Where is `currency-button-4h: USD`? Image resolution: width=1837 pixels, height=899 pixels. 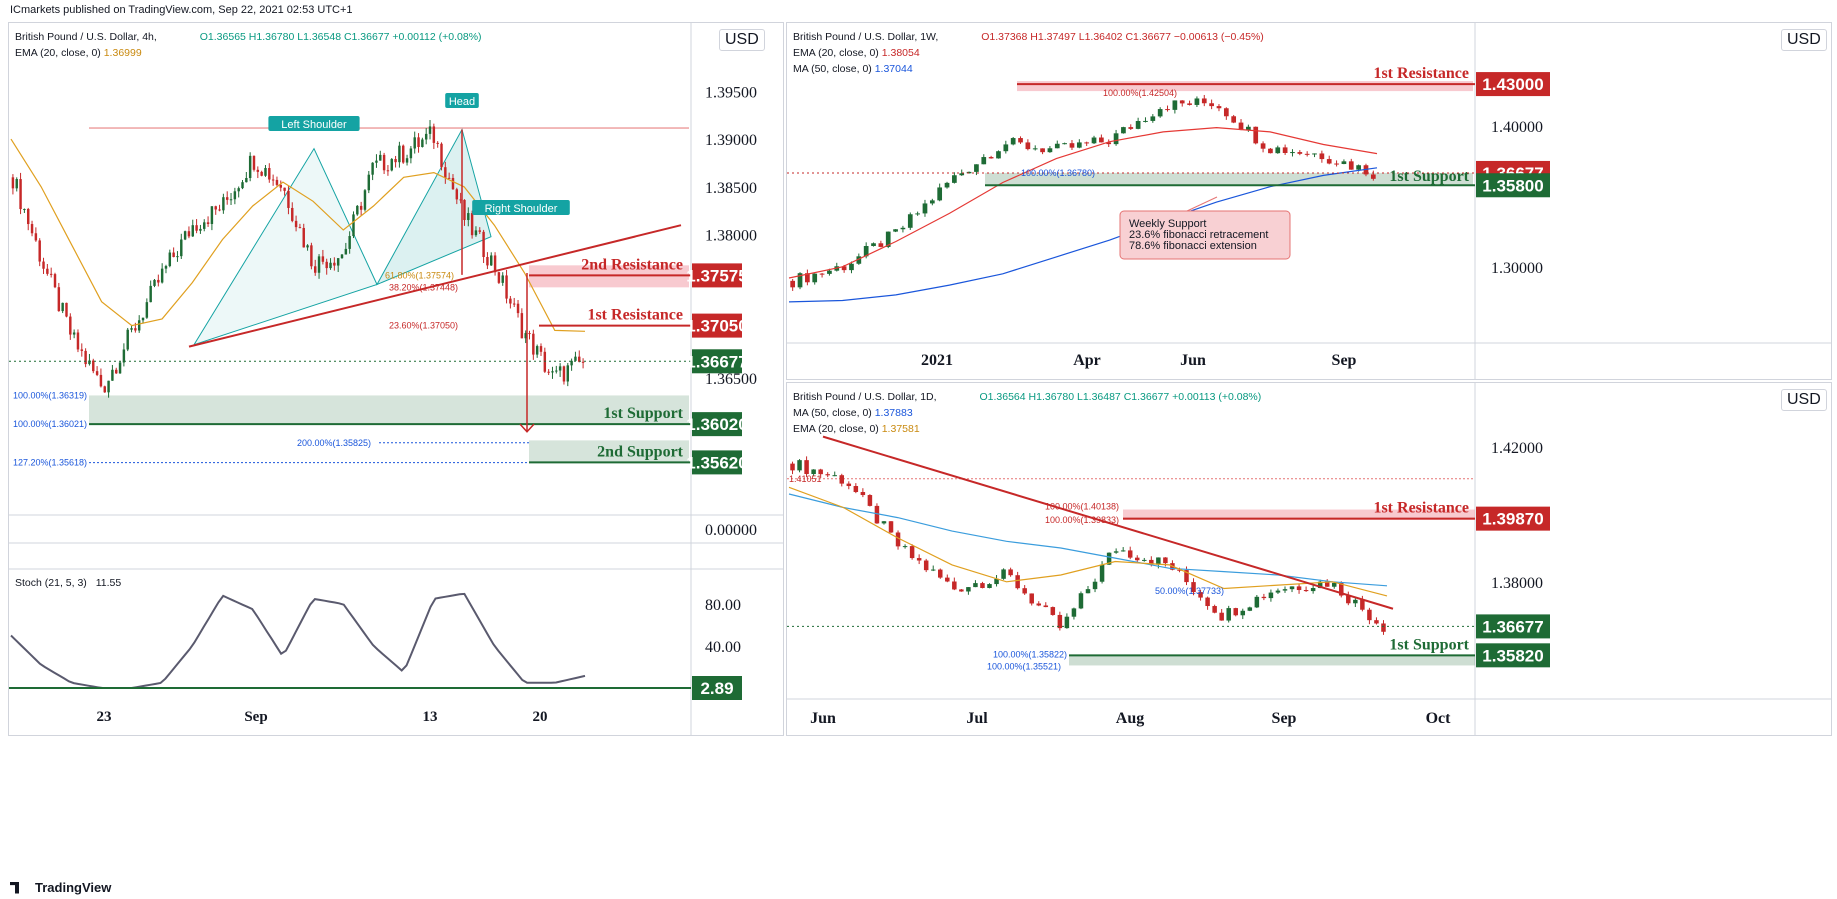
currency-button-4h: USD is located at coordinates (742, 40).